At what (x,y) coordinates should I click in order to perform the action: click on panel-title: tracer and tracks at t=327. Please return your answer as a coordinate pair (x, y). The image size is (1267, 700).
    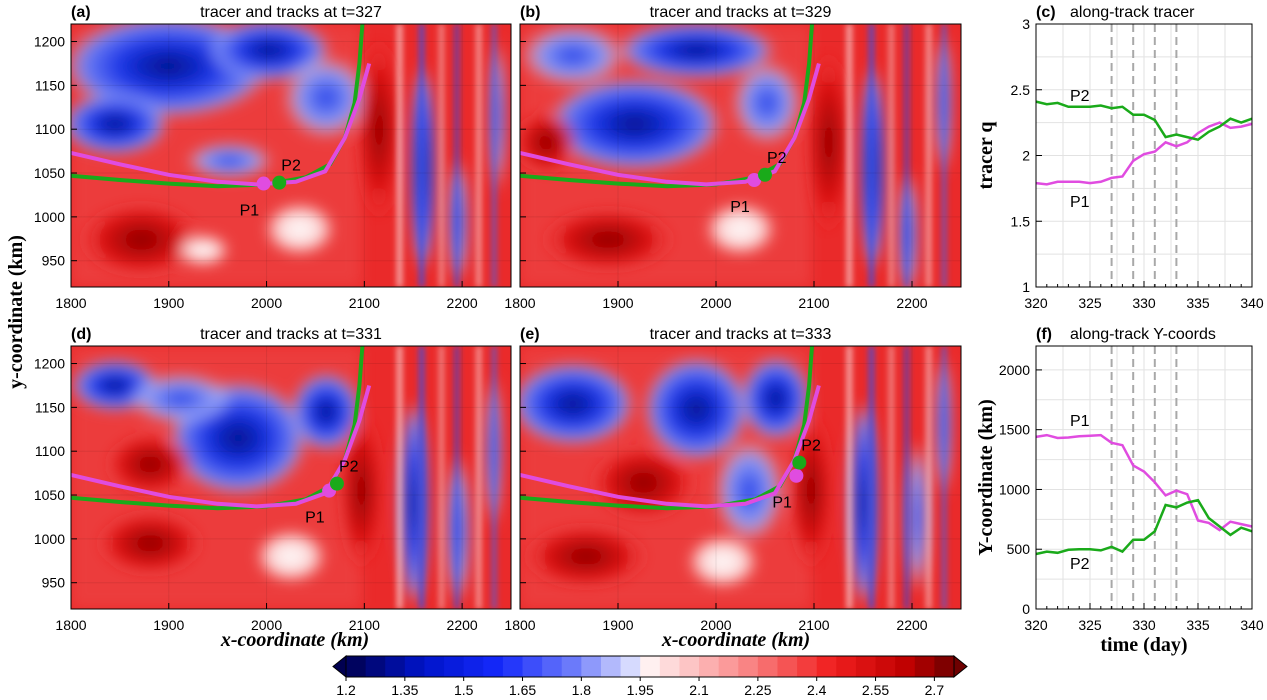
    Looking at the image, I should click on (291, 12).